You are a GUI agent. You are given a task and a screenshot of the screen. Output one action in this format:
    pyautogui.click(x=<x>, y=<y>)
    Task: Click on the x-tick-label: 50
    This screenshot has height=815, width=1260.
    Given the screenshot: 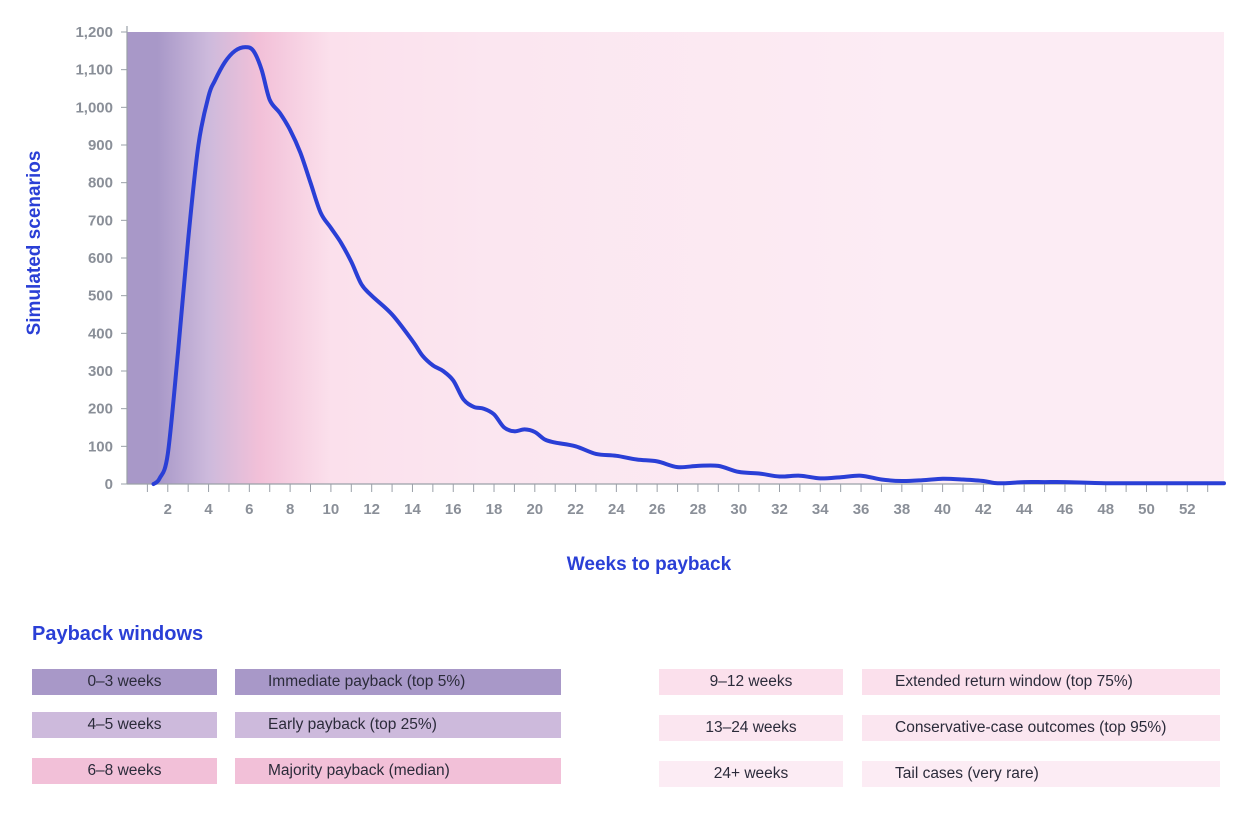 What is the action you would take?
    pyautogui.click(x=1146, y=509)
    